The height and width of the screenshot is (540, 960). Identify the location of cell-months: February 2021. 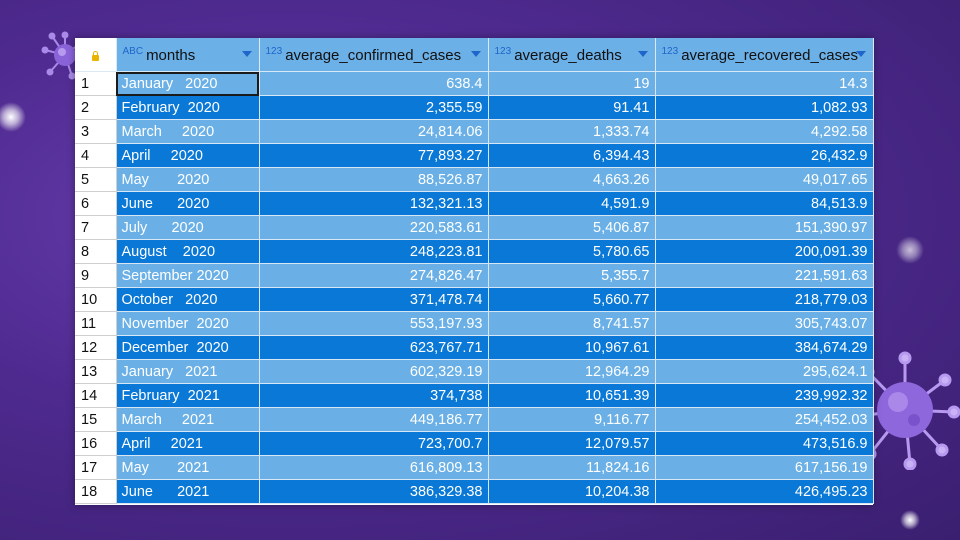
(188, 395).